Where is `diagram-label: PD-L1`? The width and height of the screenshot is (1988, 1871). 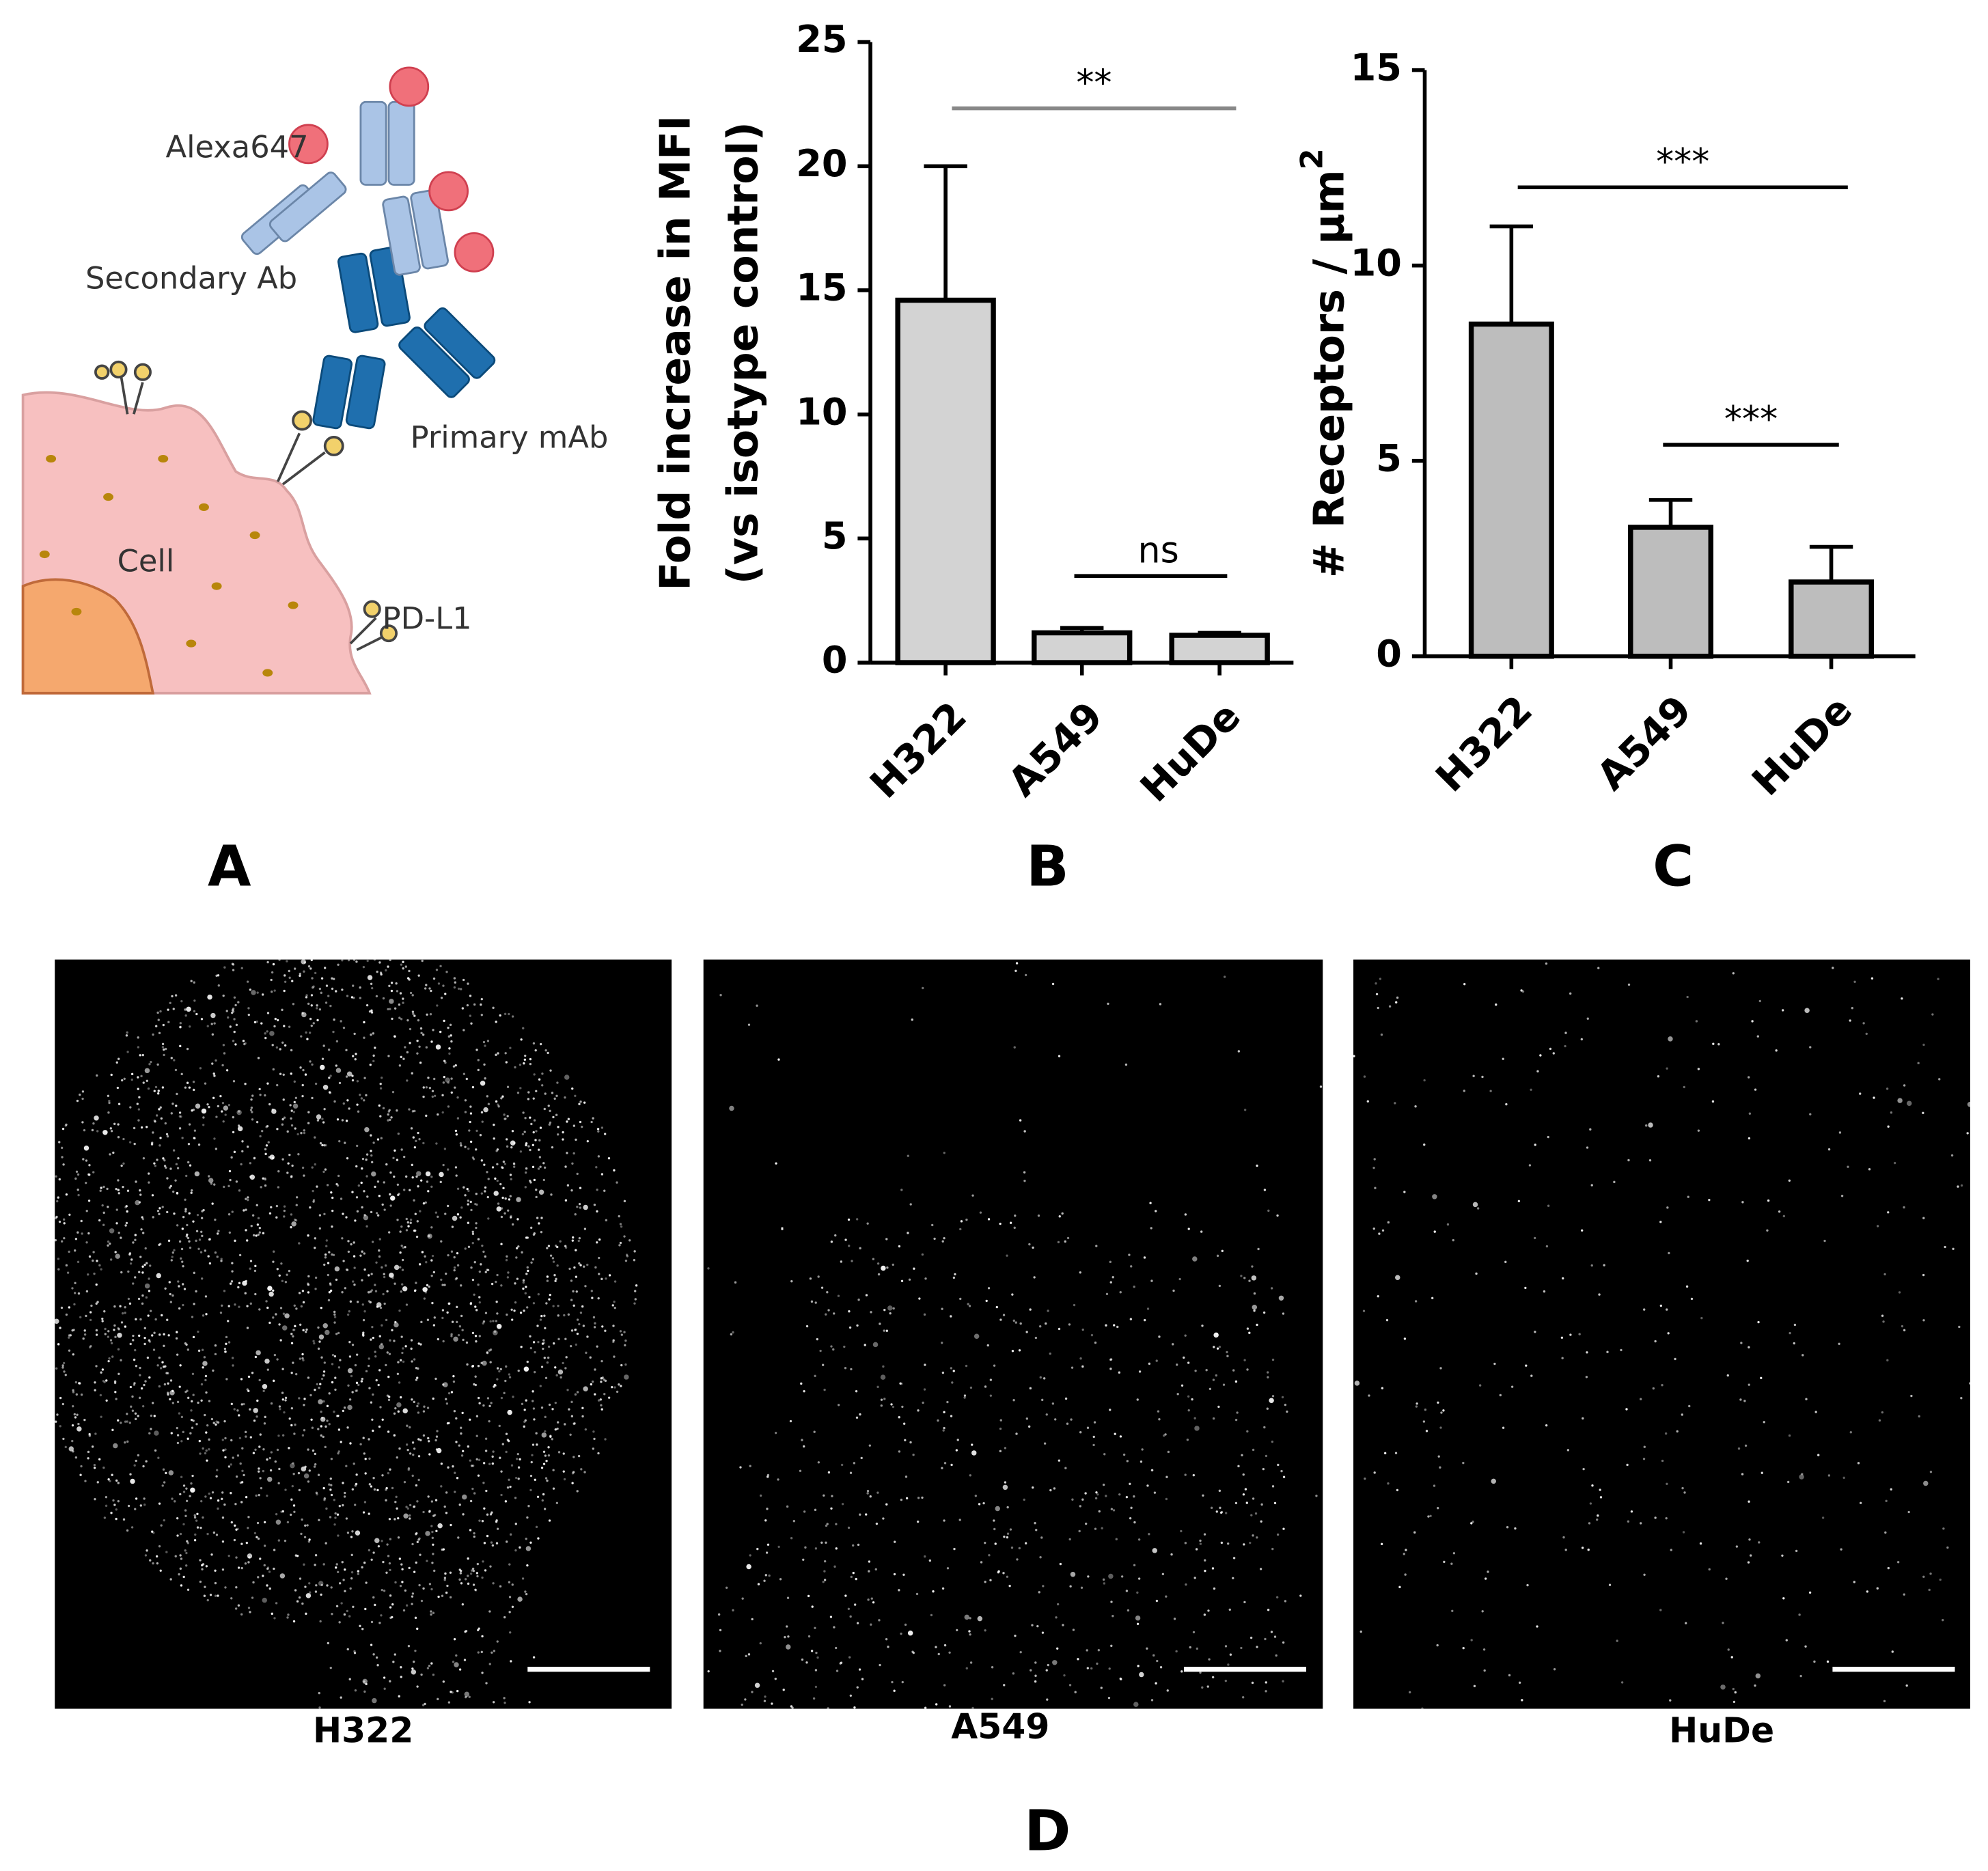
diagram-label: PD-L1 is located at coordinates (427, 618).